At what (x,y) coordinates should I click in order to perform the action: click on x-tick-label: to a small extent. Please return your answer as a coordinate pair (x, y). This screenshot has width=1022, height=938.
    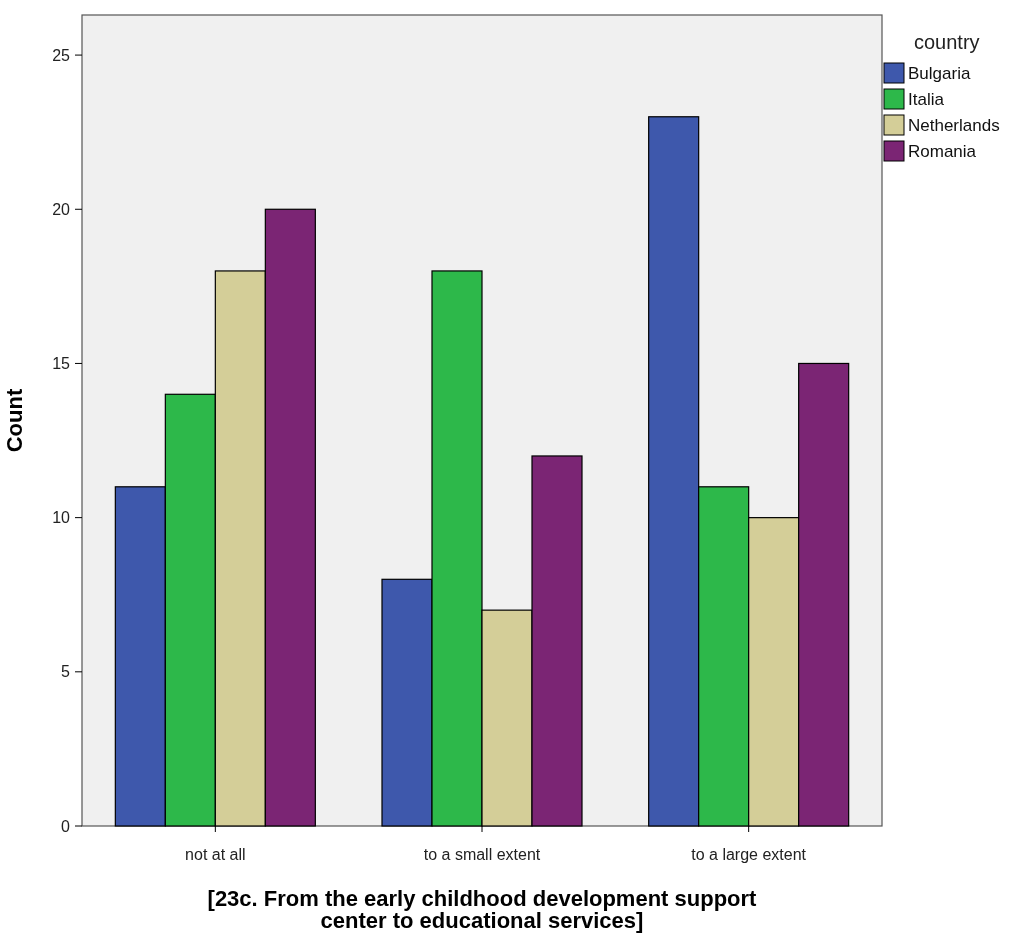
    Looking at the image, I should click on (482, 854).